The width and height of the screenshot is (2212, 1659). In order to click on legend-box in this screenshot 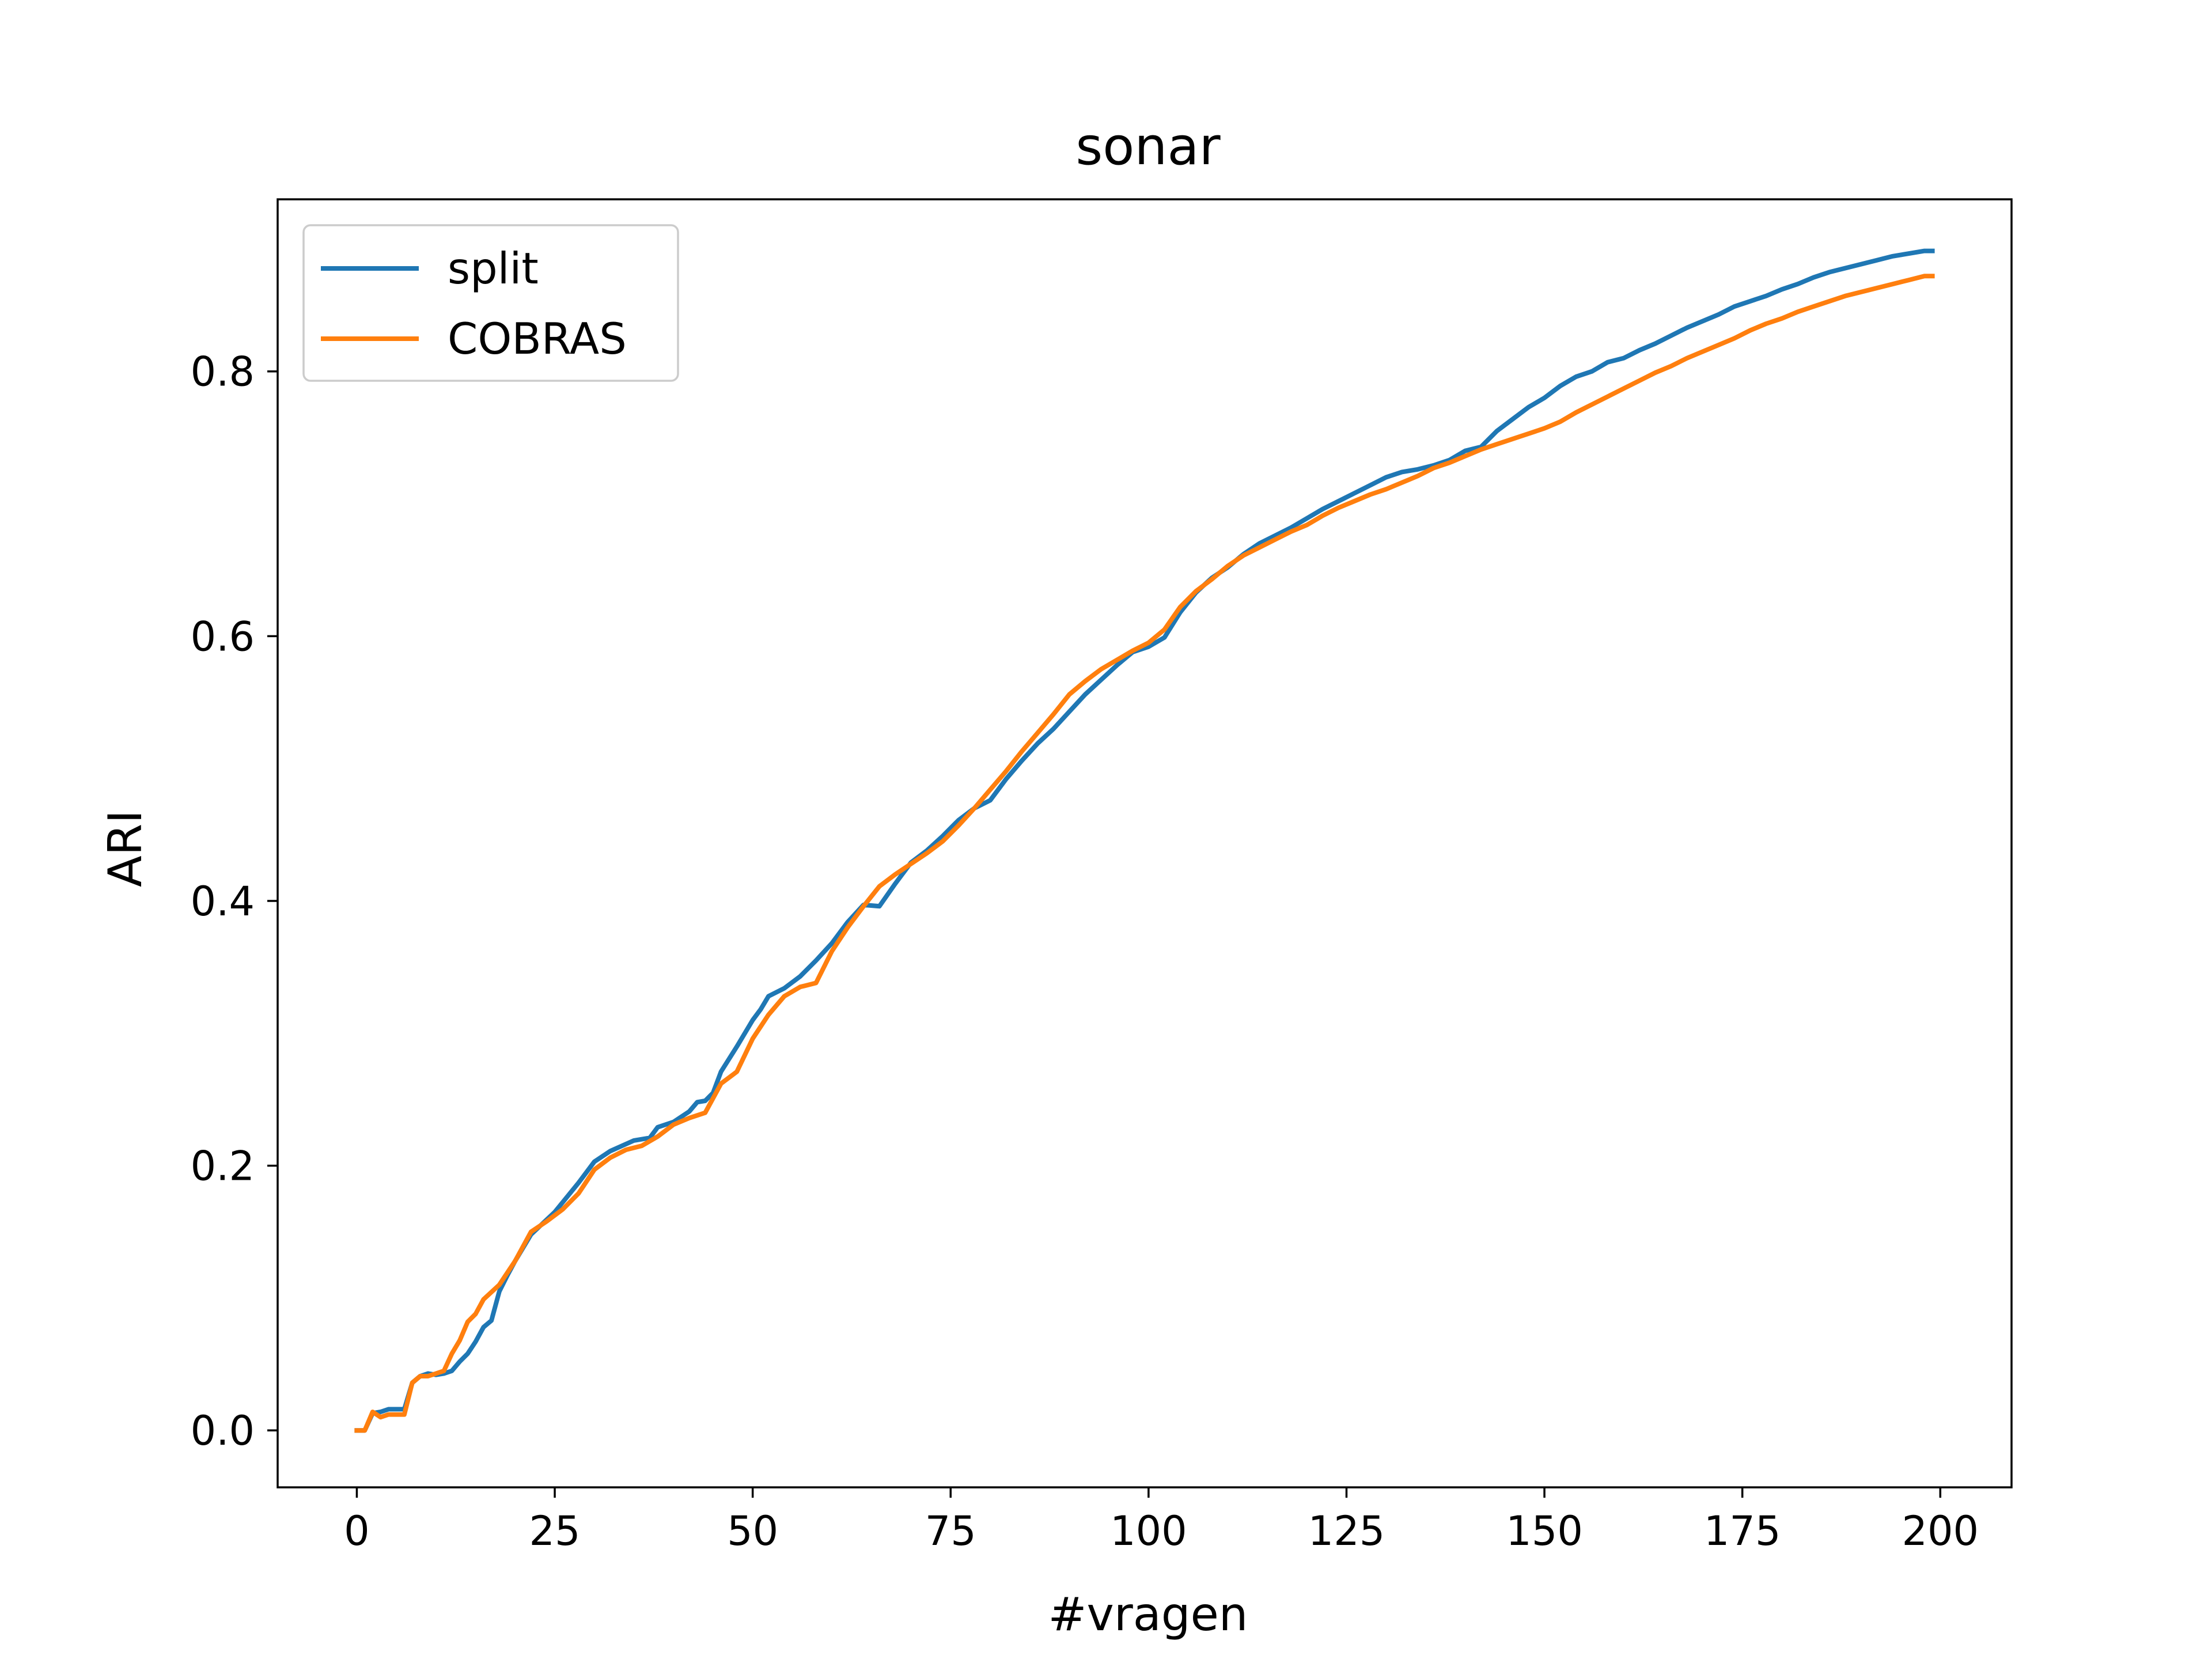, I will do `click(490, 303)`.